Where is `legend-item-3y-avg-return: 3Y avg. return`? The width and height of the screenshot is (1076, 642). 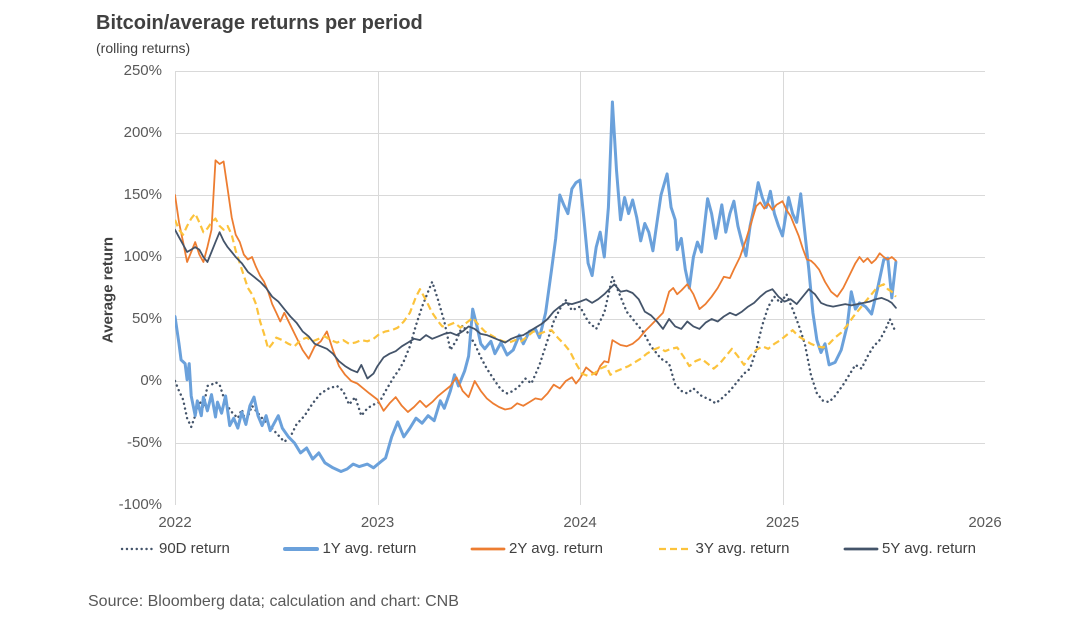
legend-item-3y-avg-return: 3Y avg. return is located at coordinates (723, 548).